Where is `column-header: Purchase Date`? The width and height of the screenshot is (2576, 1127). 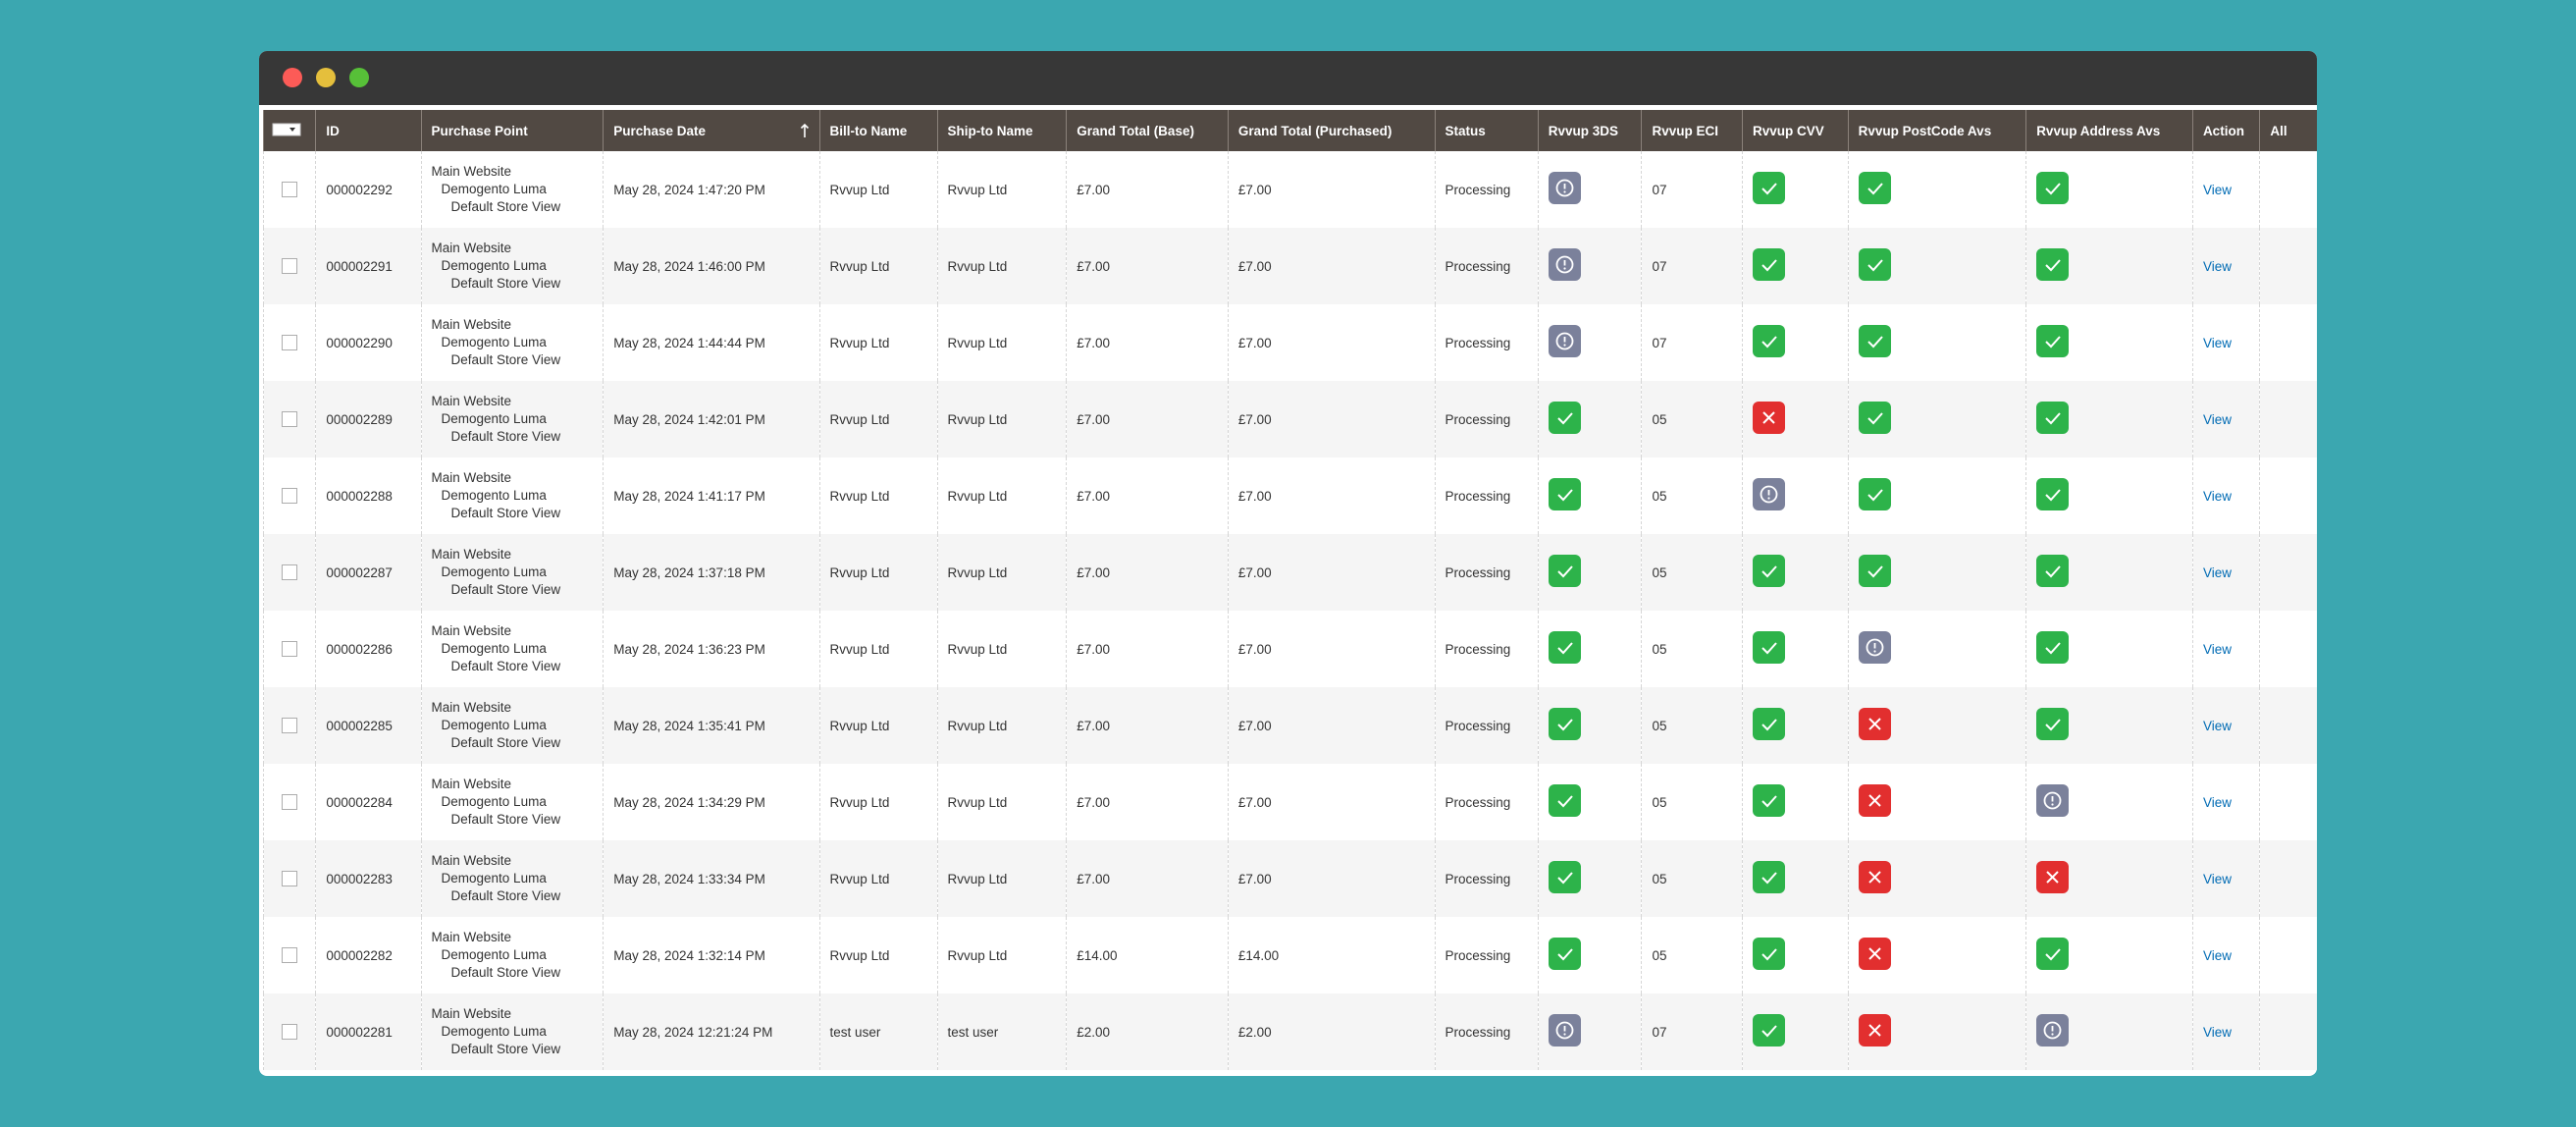 column-header: Purchase Date is located at coordinates (711, 130).